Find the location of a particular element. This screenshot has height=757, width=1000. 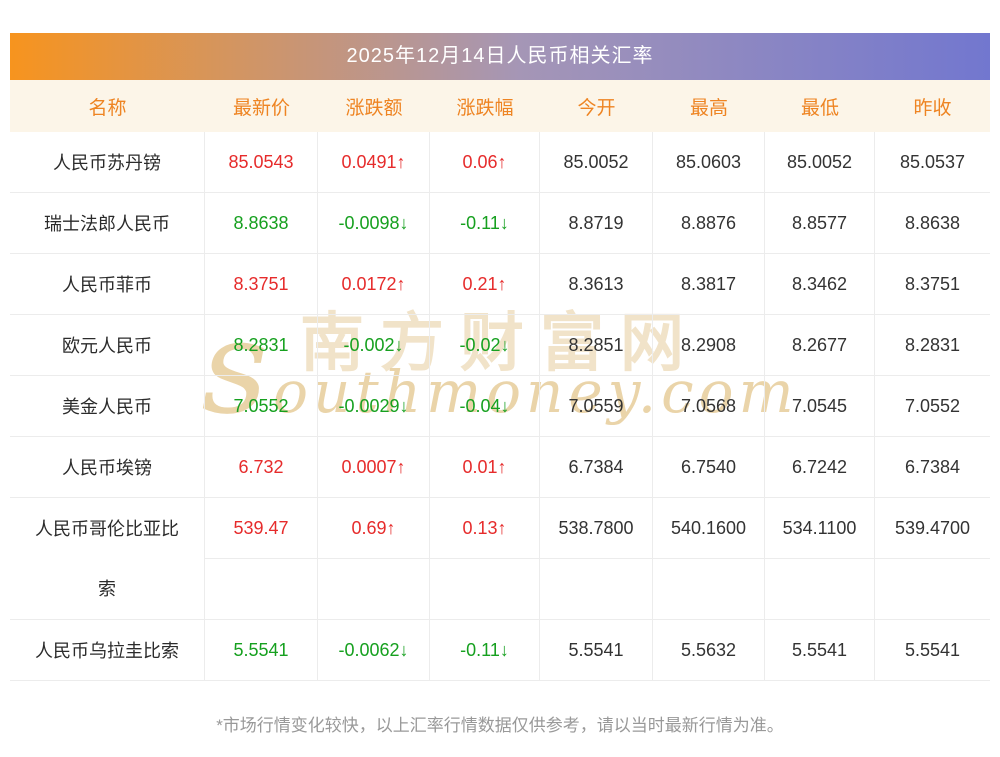

col-header-low: 最低 is located at coordinates (820, 106).